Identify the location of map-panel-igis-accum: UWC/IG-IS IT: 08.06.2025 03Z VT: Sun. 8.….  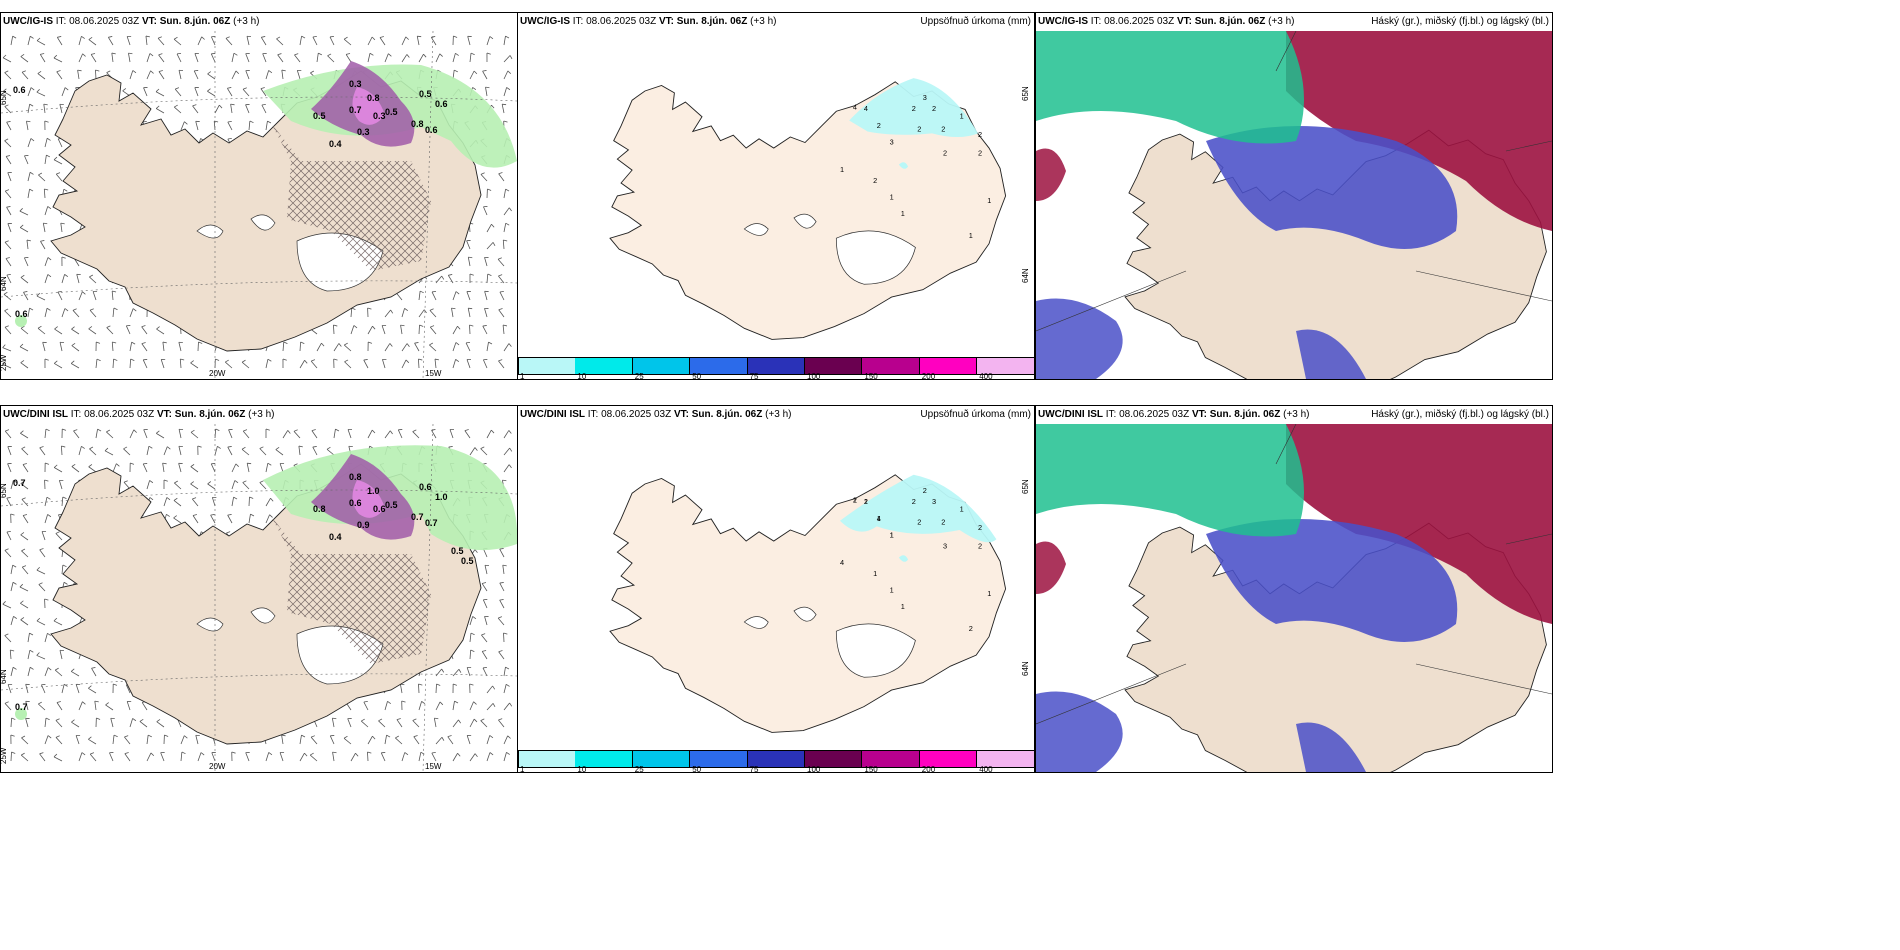
(776, 196).